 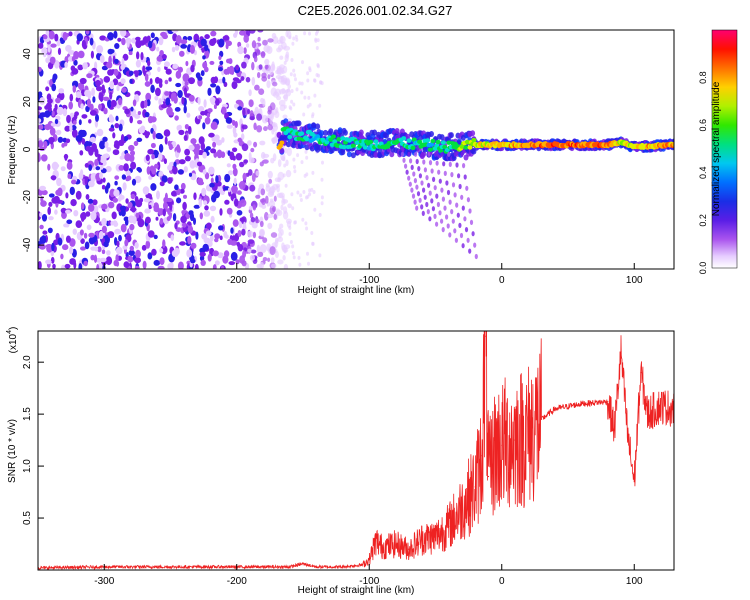 What do you see at coordinates (27, 102) in the screenshot?
I see `top-y-tick-label: 20` at bounding box center [27, 102].